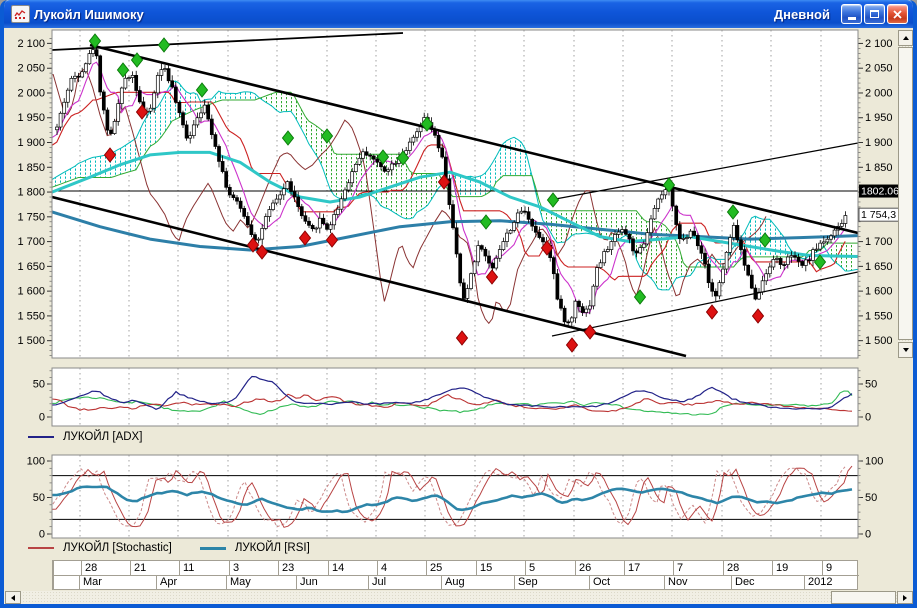 The height and width of the screenshot is (608, 917). I want to click on title-bar: Лукойл Ишимоку Дневной, so click(458, 14).